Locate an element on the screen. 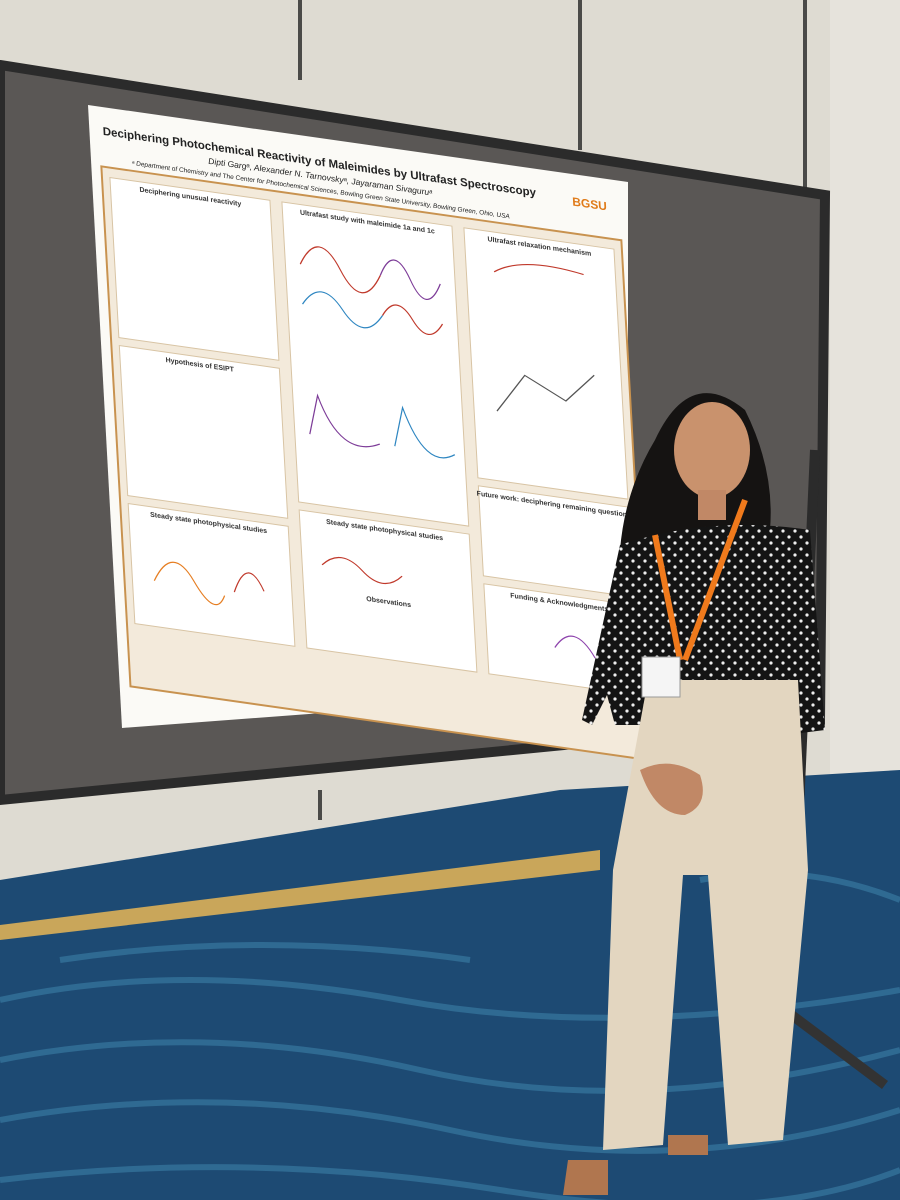 The image size is (900, 1200). carpet-stripe is located at coordinates (300, 895).